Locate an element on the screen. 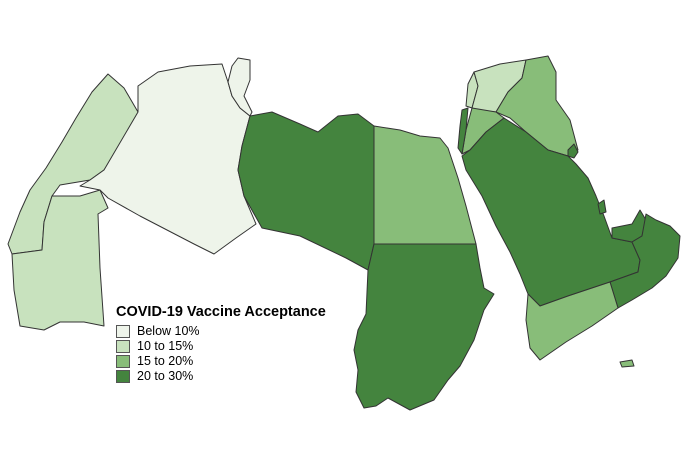 Image resolution: width=684 pixels, height=461 pixels. region-oman is located at coordinates (645, 261).